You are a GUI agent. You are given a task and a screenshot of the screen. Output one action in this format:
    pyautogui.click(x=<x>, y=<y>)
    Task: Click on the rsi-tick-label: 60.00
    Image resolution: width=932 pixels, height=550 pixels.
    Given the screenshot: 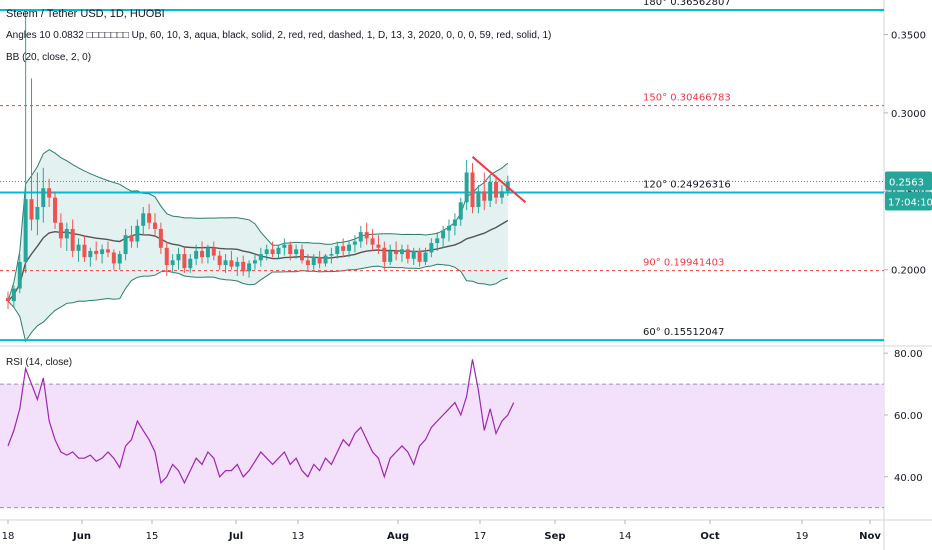 What is the action you would take?
    pyautogui.click(x=908, y=416)
    